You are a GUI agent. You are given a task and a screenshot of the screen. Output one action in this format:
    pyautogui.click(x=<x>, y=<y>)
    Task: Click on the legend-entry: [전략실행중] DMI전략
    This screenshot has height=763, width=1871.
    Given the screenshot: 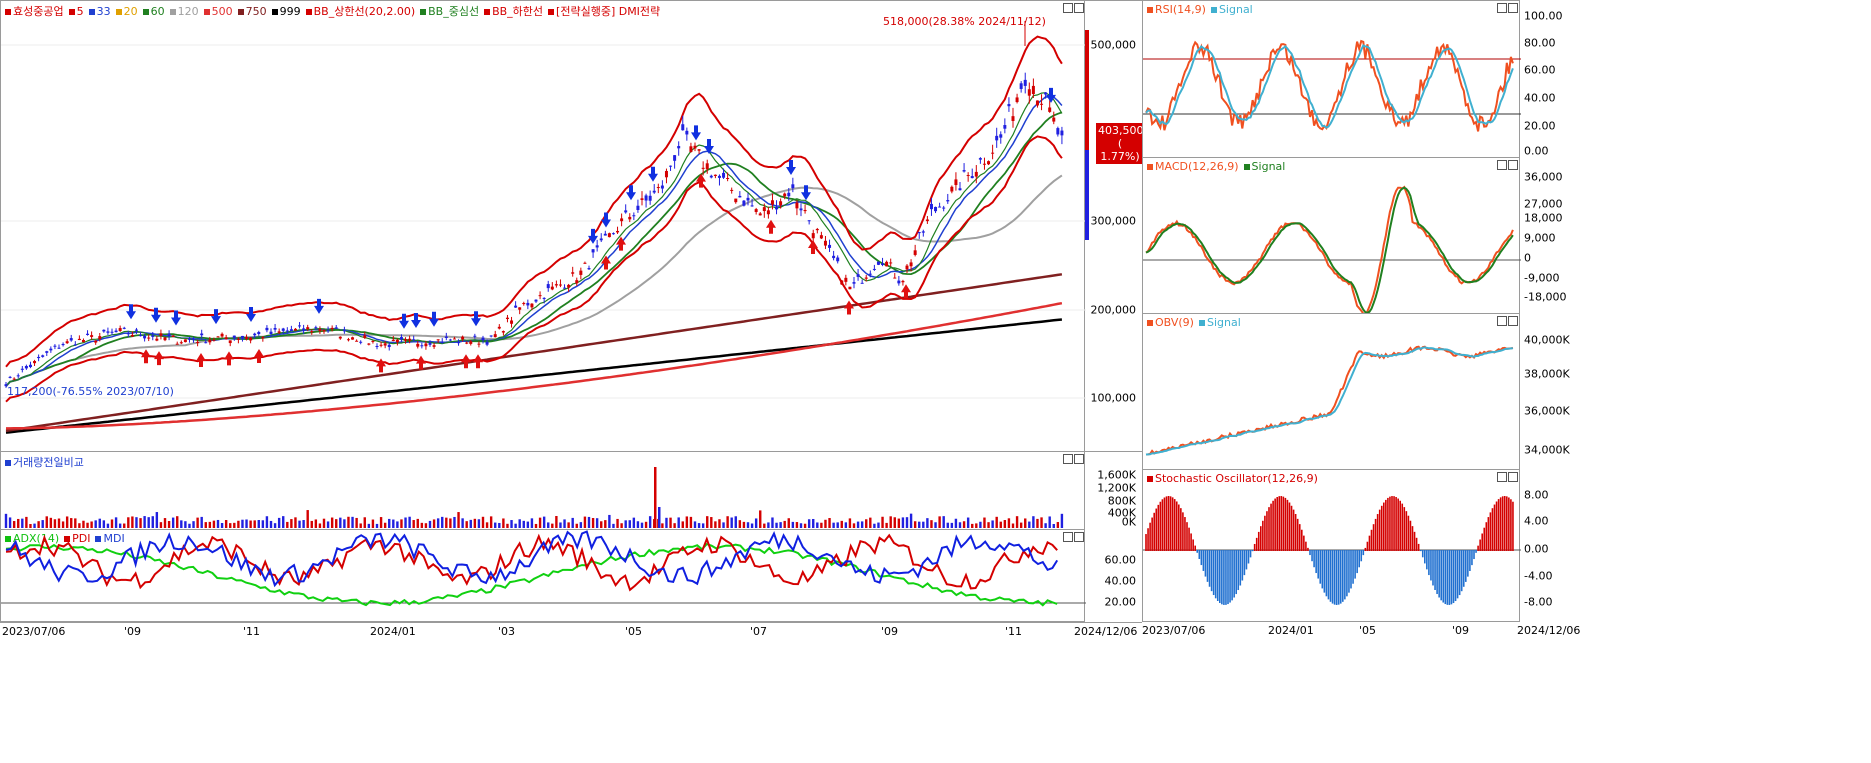 What is the action you would take?
    pyautogui.click(x=604, y=11)
    